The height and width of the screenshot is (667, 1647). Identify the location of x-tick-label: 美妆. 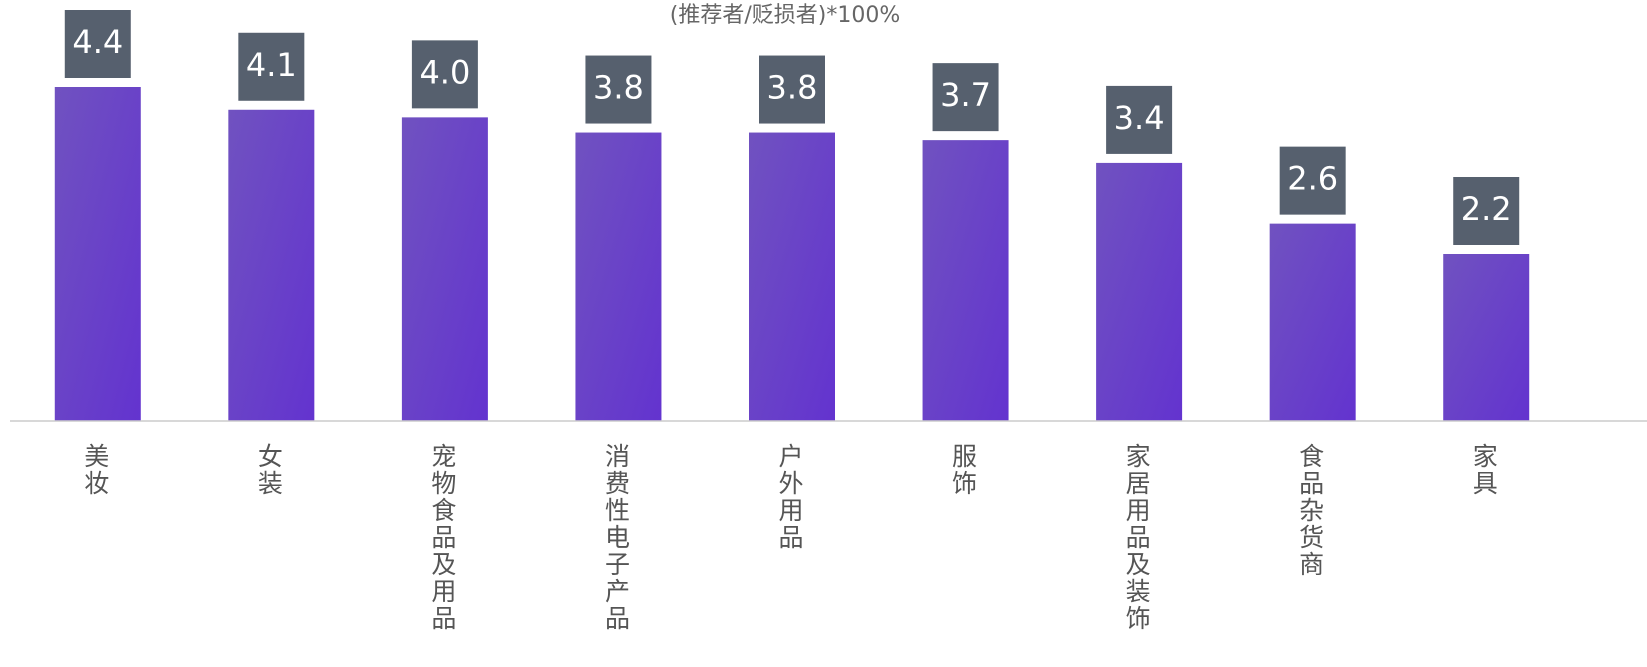
(95, 470).